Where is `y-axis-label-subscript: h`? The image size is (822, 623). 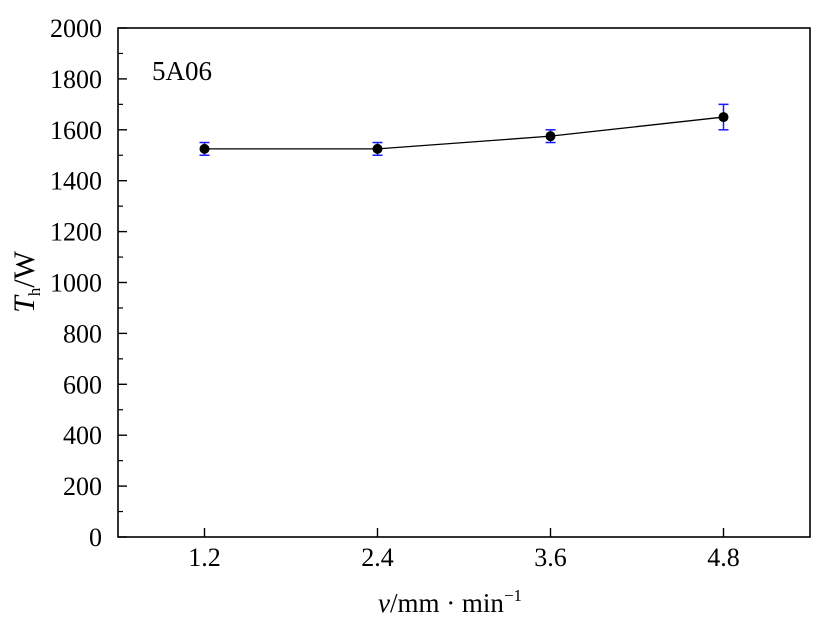 y-axis-label-subscript: h is located at coordinates (34, 291).